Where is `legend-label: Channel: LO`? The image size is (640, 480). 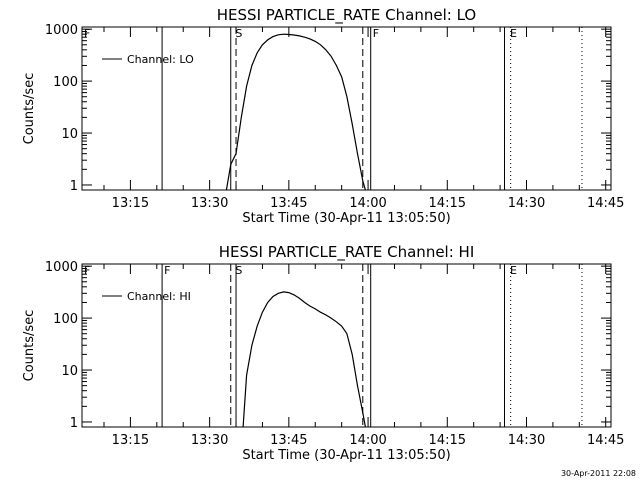 legend-label: Channel: LO is located at coordinates (160, 59).